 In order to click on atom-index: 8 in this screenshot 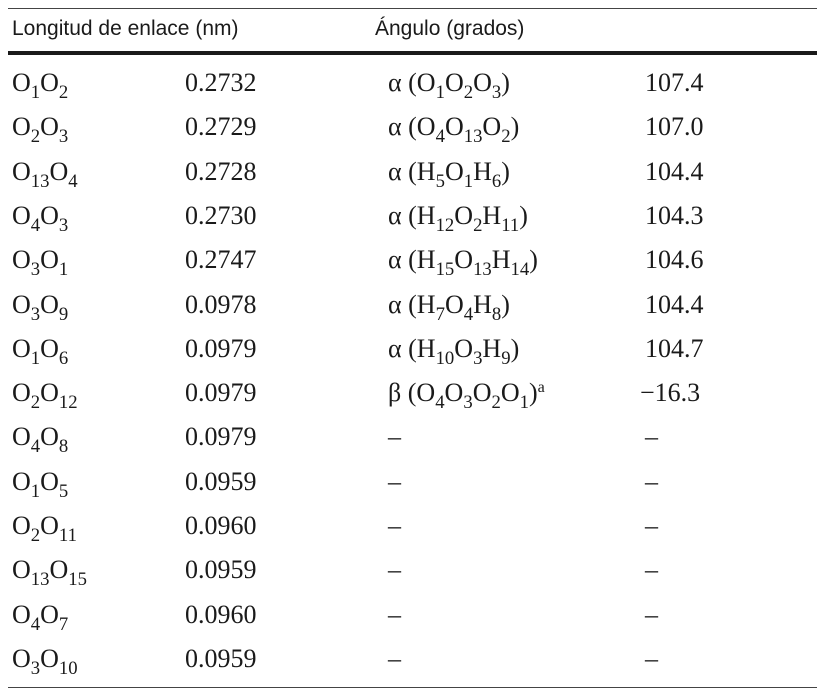, I will do `click(63, 447)`.